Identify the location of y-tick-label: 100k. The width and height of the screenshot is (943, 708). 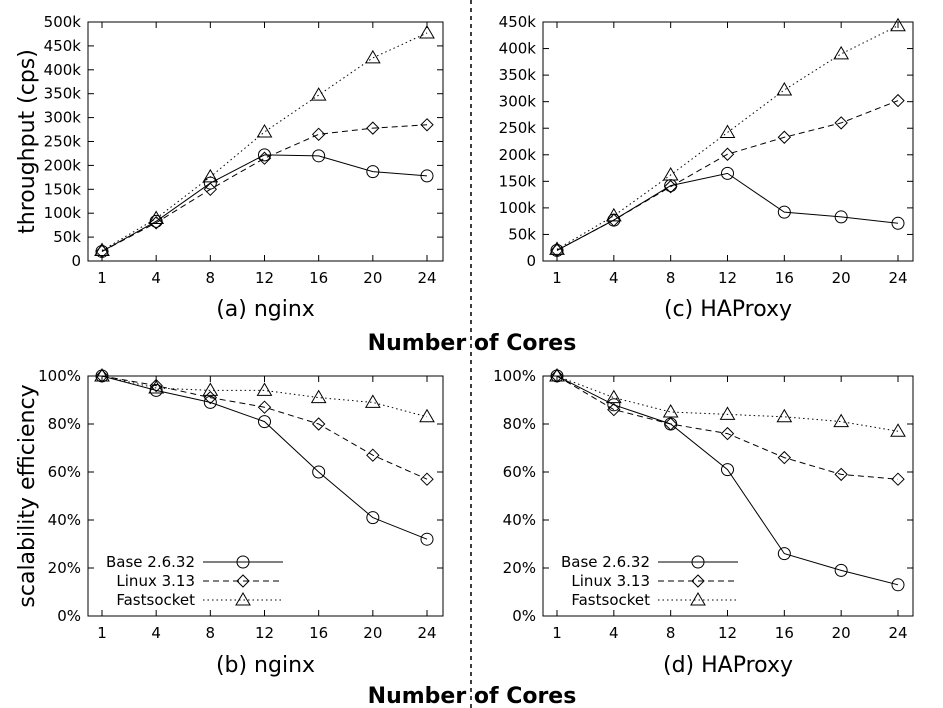
(63, 213).